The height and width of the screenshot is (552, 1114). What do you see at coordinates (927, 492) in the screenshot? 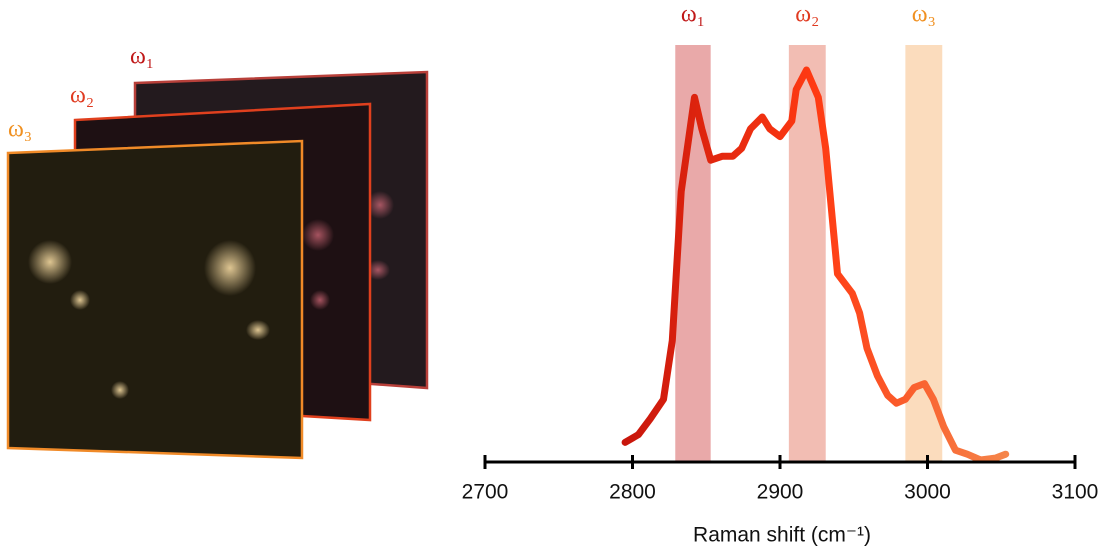
I see `x-tick-label: 3000` at bounding box center [927, 492].